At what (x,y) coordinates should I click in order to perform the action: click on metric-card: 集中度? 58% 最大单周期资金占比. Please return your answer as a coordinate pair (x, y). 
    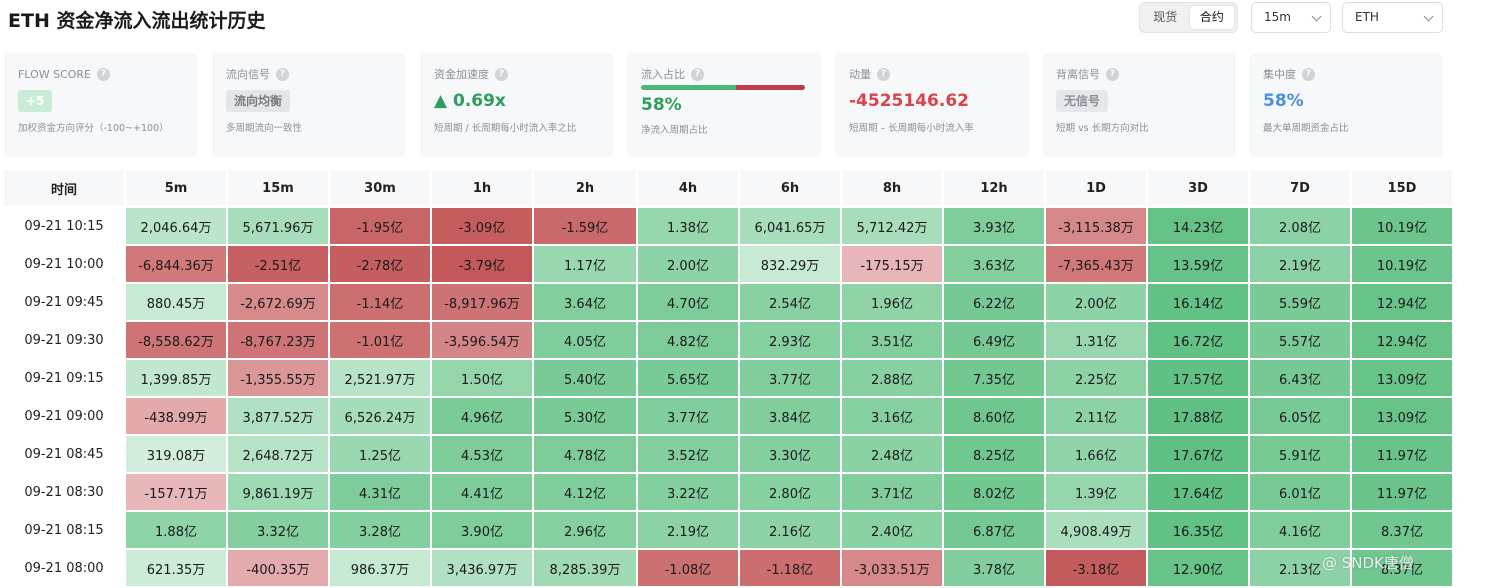
    Looking at the image, I should click on (1346, 105).